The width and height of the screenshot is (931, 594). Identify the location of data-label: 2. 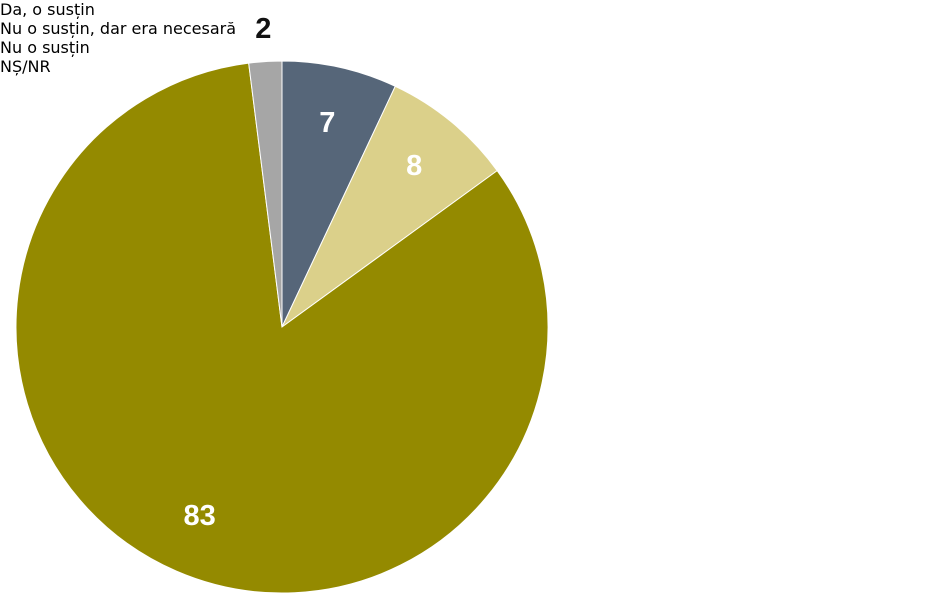
(263, 29).